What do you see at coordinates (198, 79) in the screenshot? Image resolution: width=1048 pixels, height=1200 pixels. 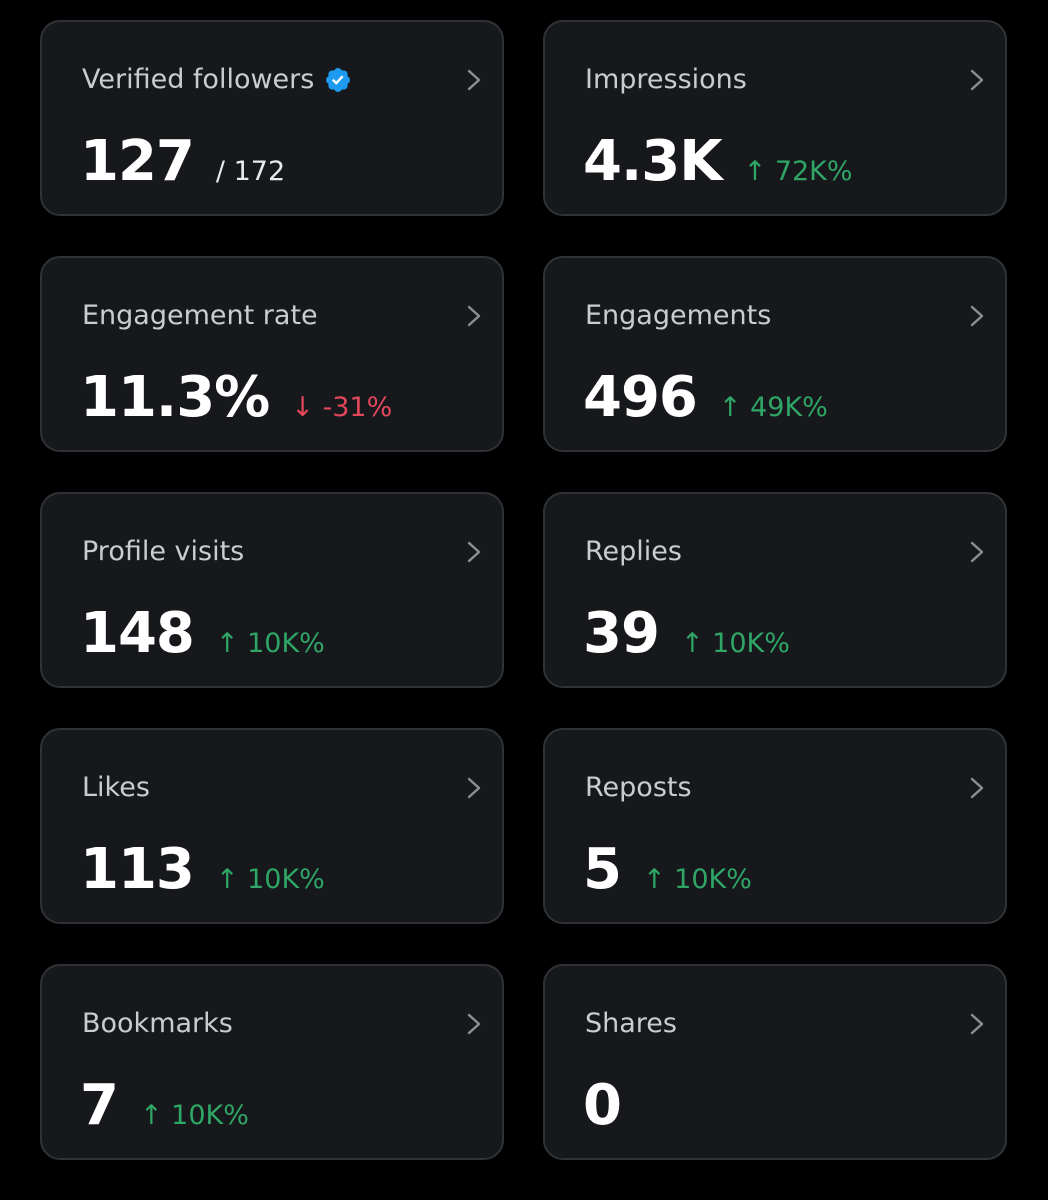 I see `metric-title-text: Verified followers` at bounding box center [198, 79].